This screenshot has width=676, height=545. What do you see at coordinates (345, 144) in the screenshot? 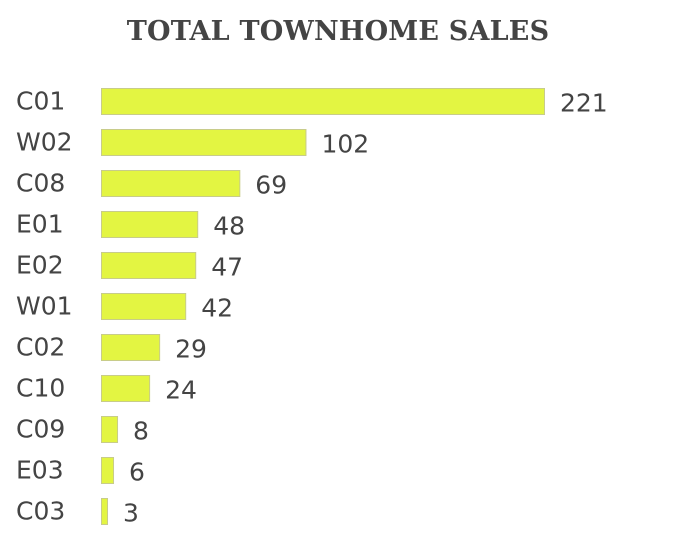
I see `value-label-w02: 102` at bounding box center [345, 144].